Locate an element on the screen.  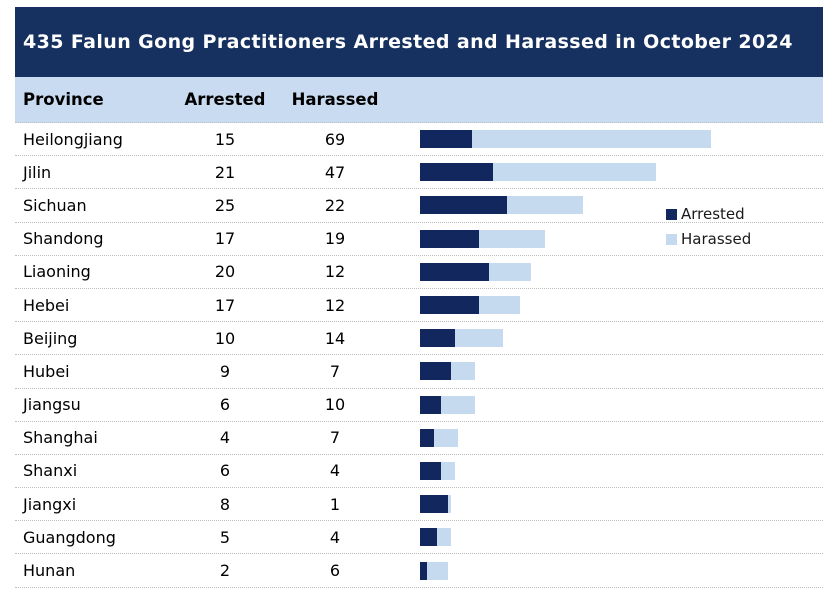
harassed-cell: 14 is located at coordinates (335, 338).